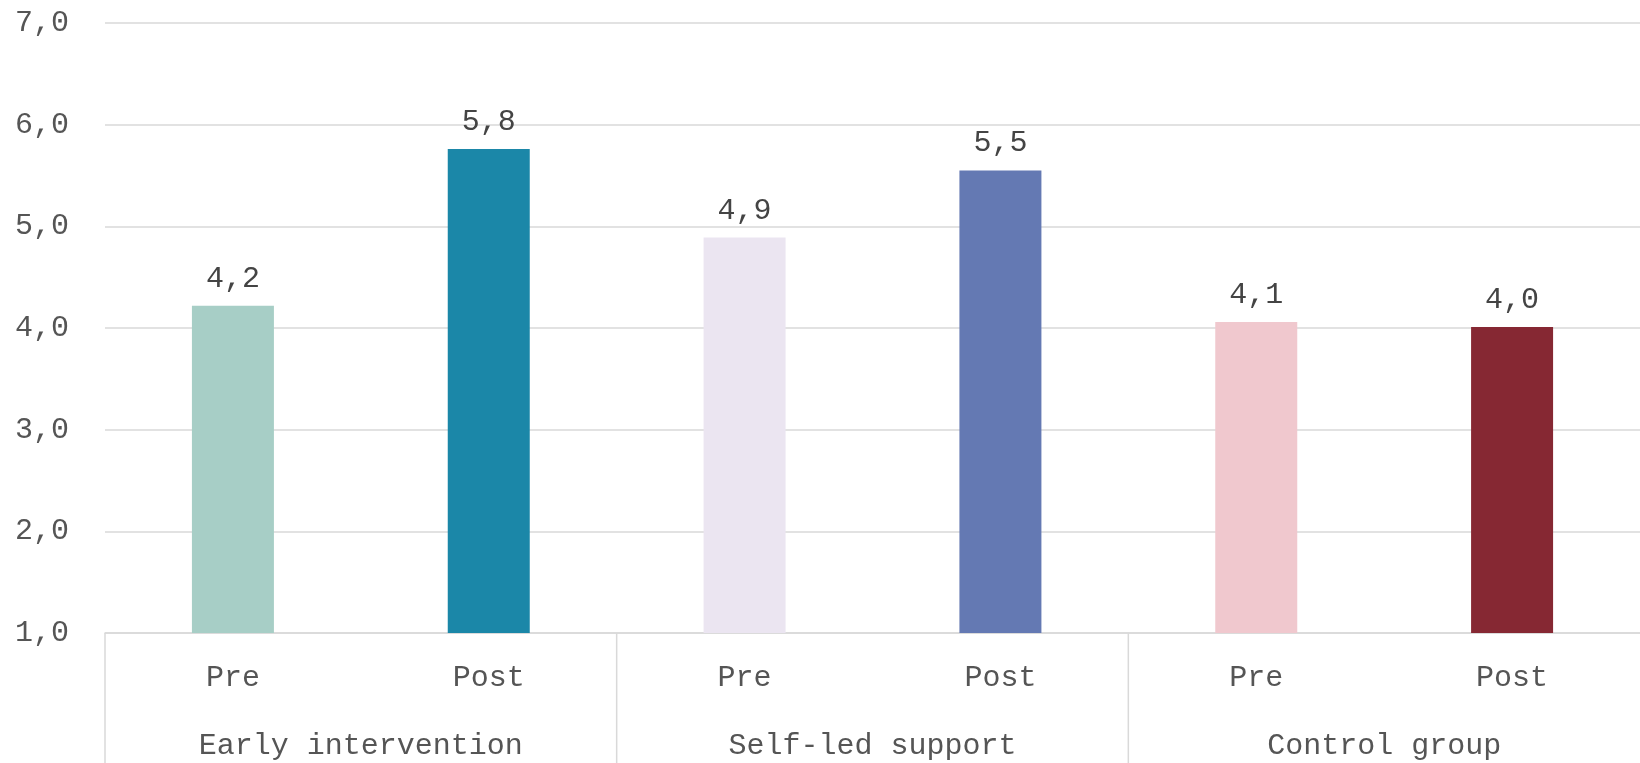  Describe the element at coordinates (41, 23) in the screenshot. I see `y-tick-label: 7,0` at that location.